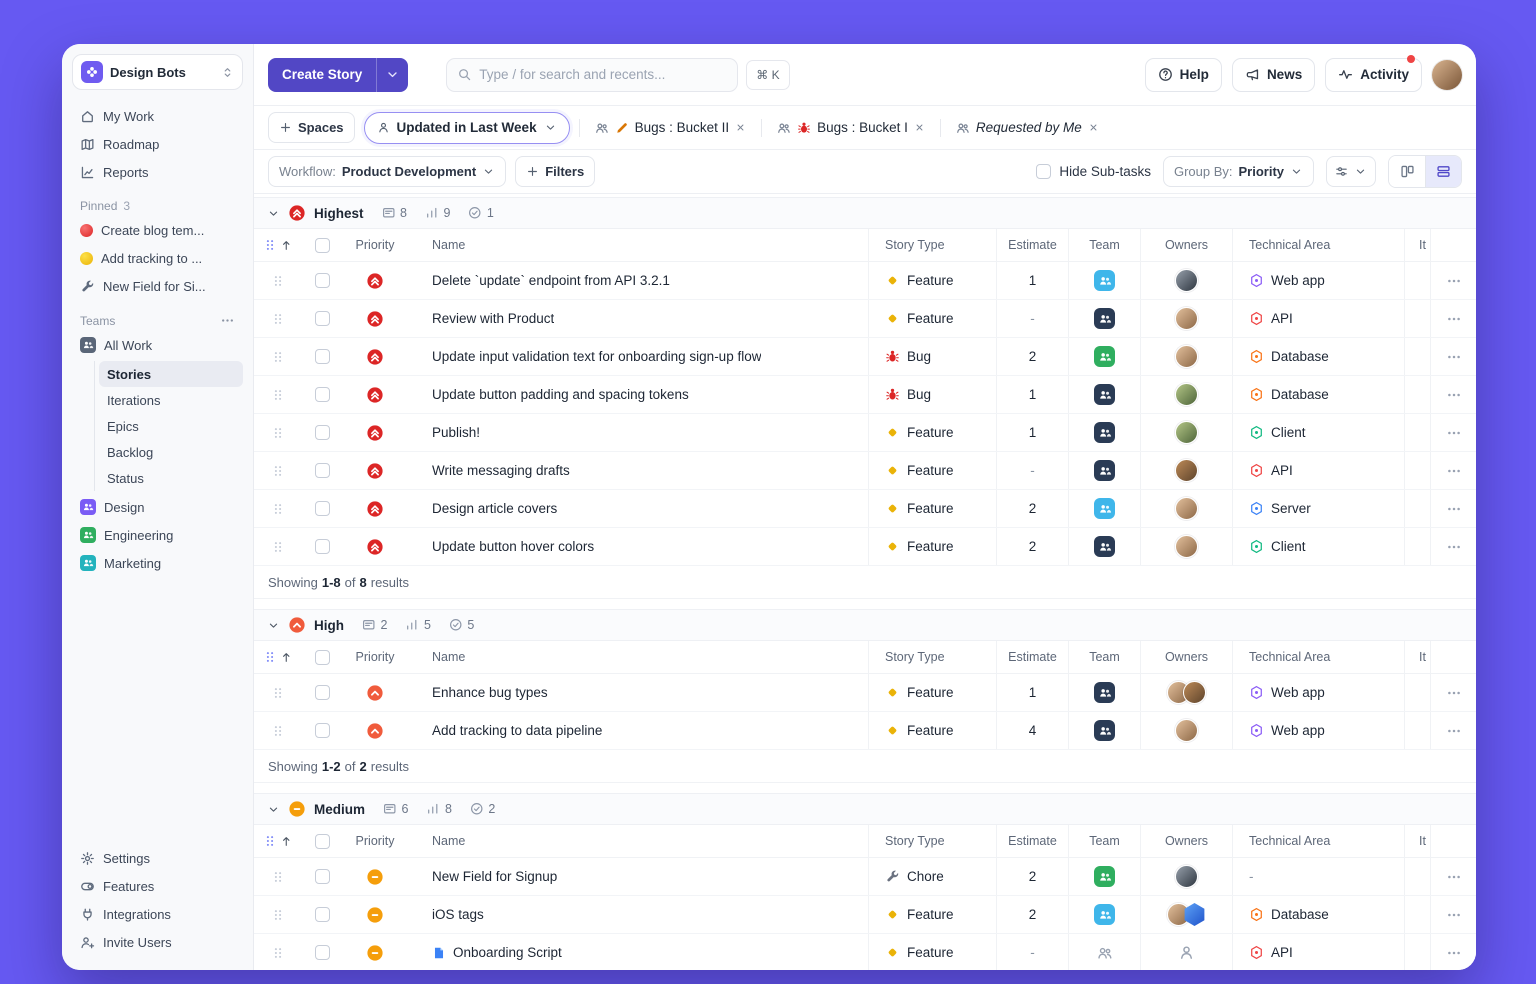  Describe the element at coordinates (171, 374) in the screenshot. I see `sidebar-item-stories: Stories` at that location.